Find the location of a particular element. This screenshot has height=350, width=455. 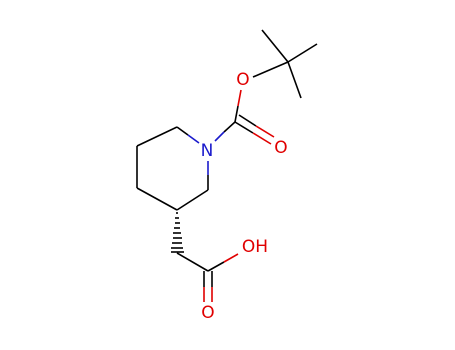

atom-label: N is located at coordinates (207, 151).